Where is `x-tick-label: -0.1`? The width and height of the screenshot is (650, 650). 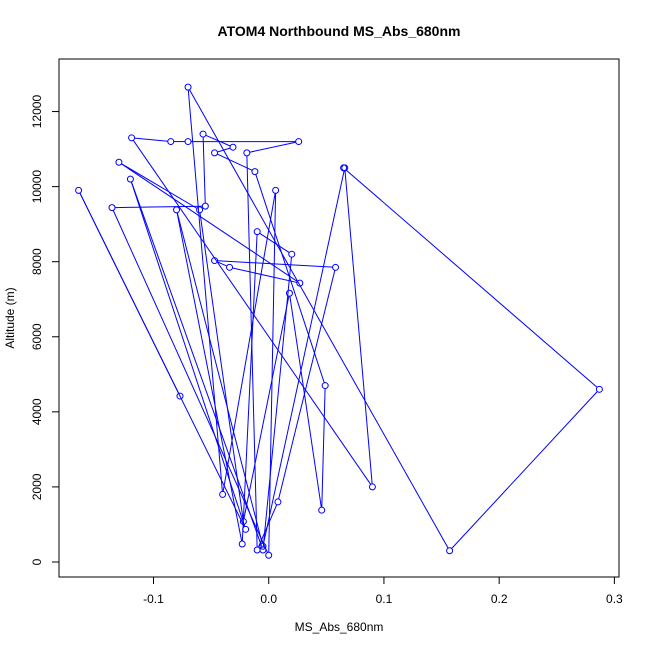
x-tick-label: -0.1 is located at coordinates (153, 599).